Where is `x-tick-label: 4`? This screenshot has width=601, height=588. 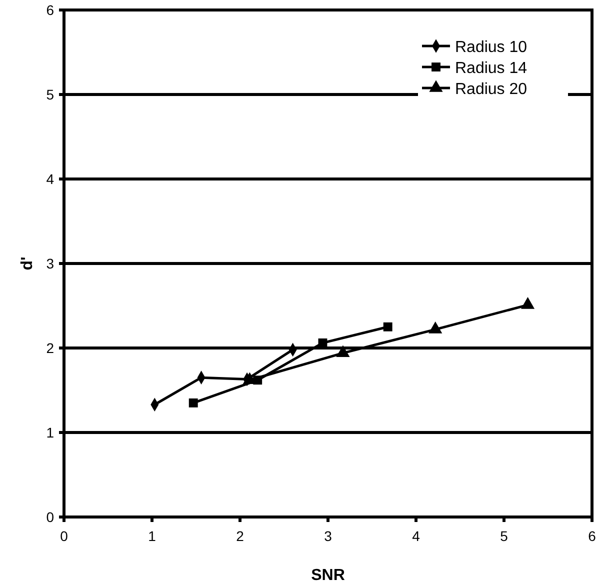
x-tick-label: 4 is located at coordinates (416, 536).